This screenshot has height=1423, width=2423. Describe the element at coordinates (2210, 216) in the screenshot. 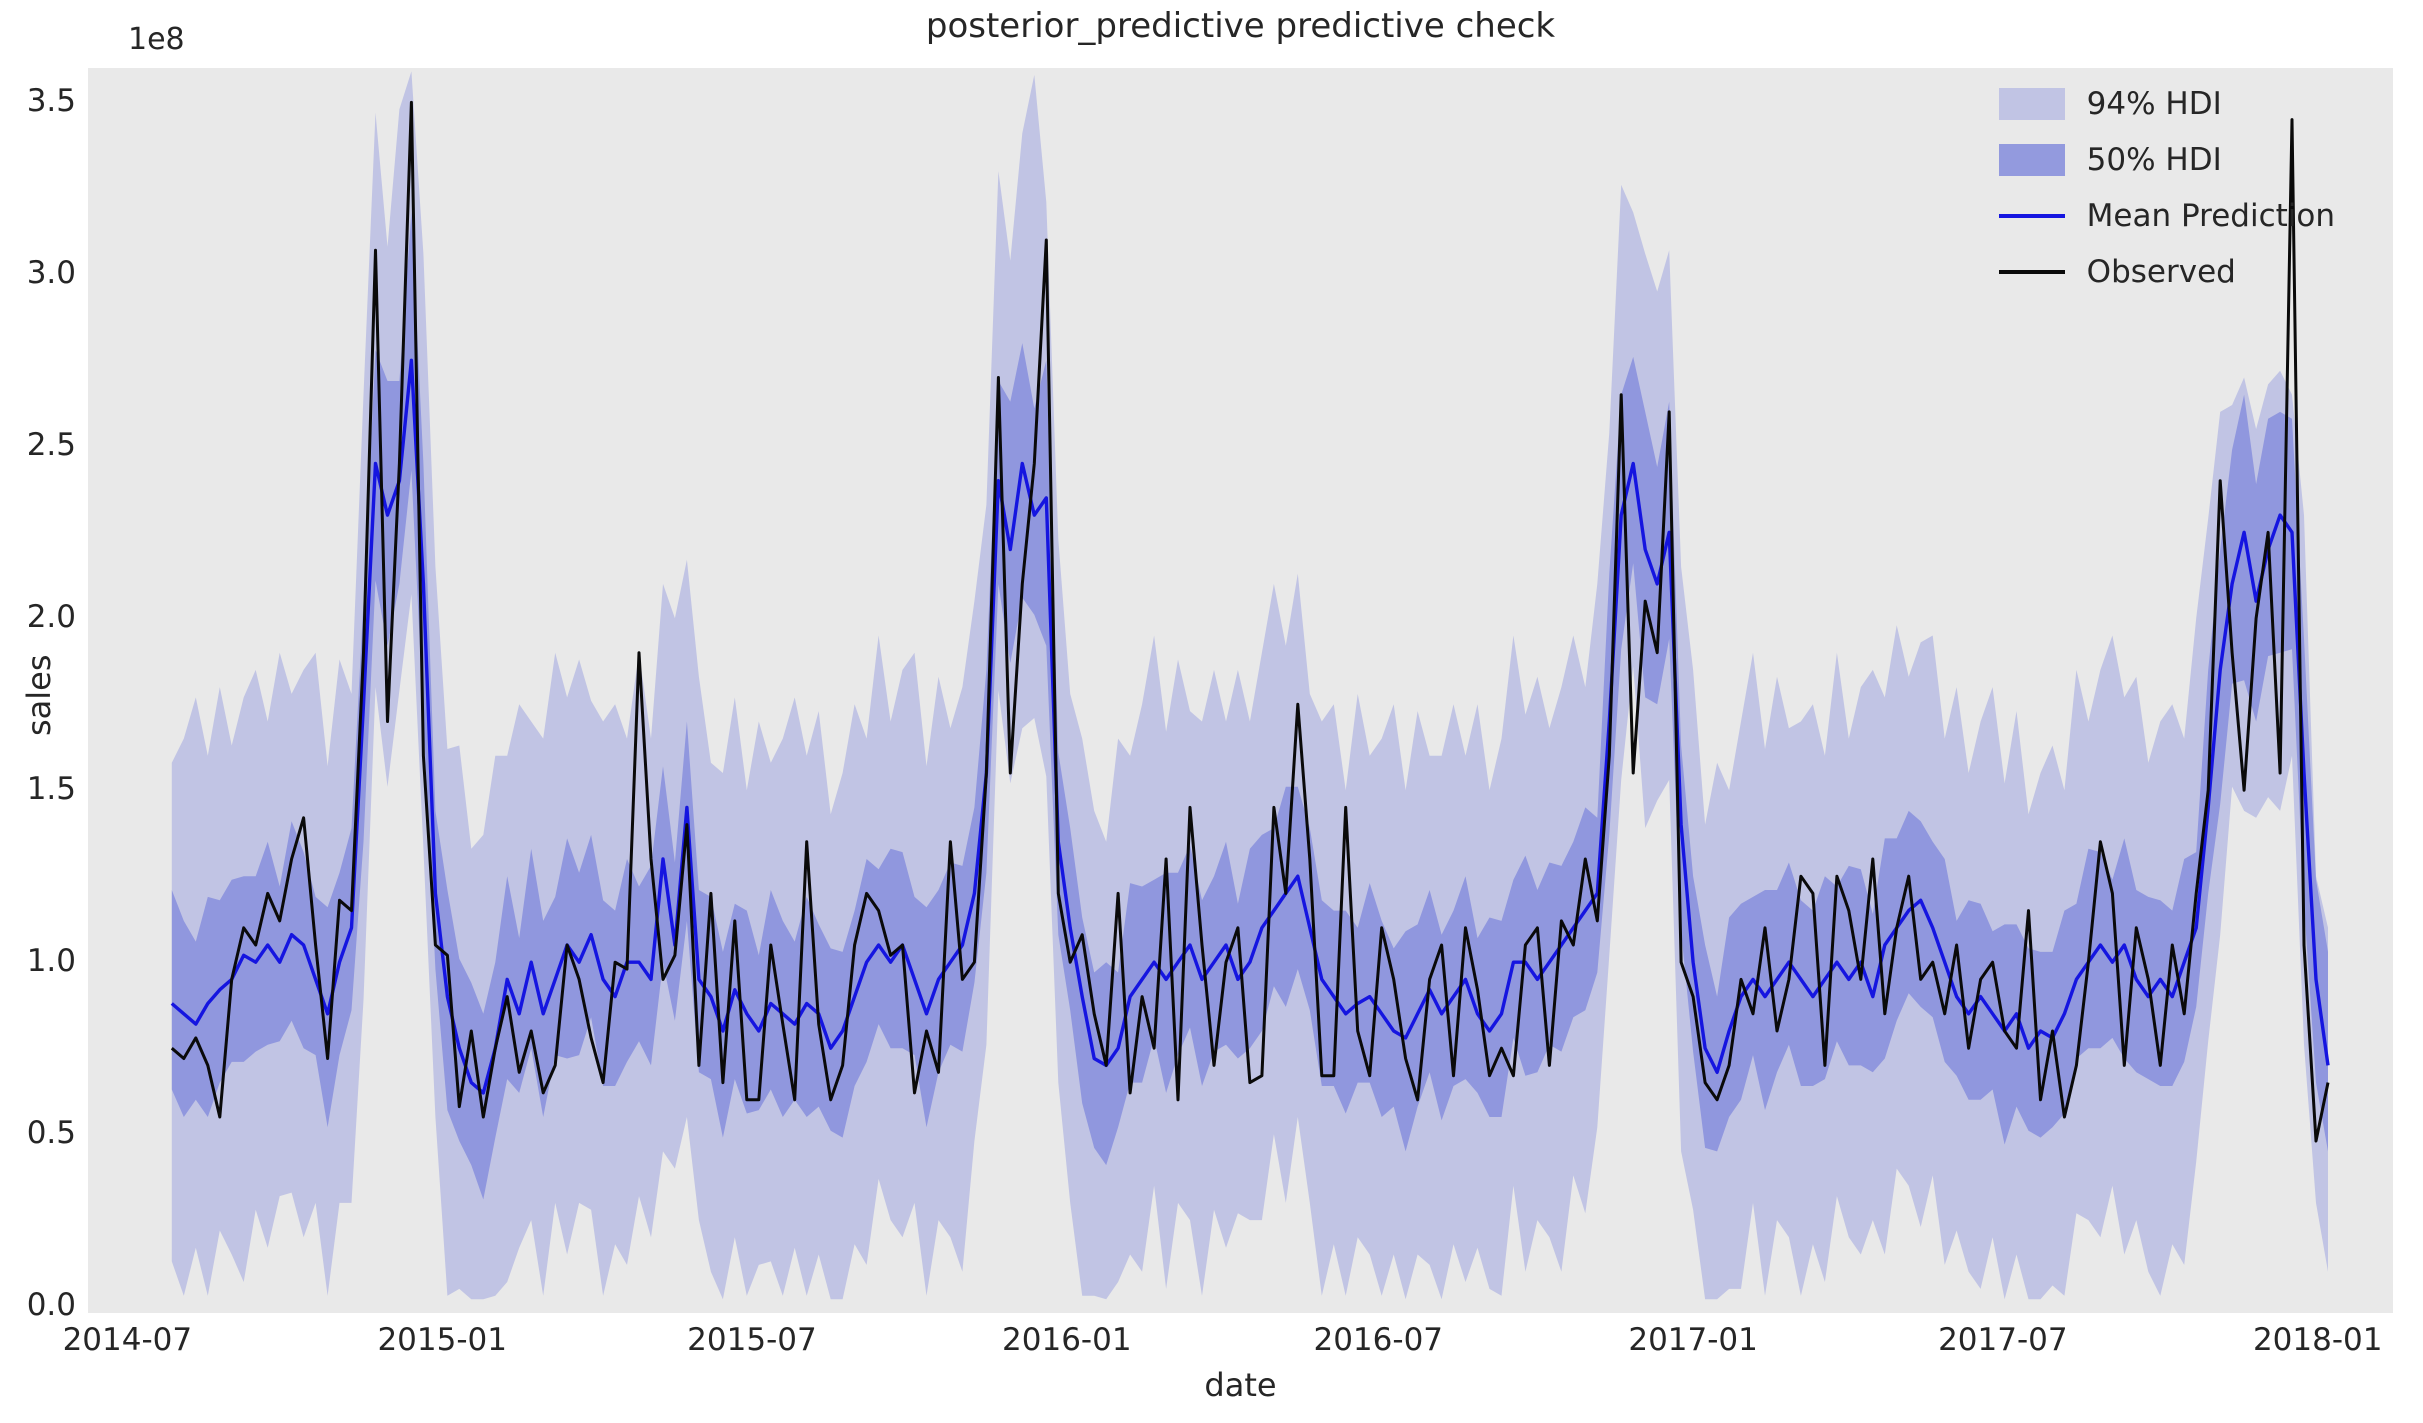

I see `legend-label: Mean Prediction` at that location.